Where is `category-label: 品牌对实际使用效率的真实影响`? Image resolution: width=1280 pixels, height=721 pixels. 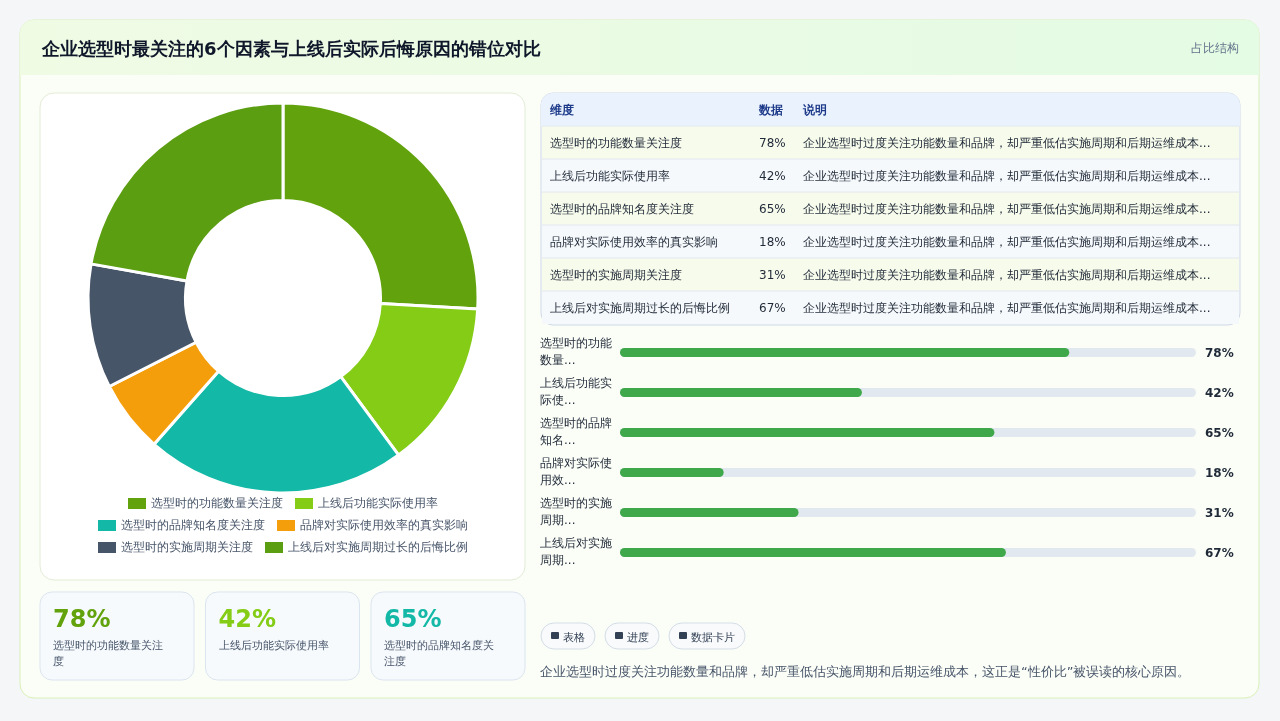
category-label: 品牌对实际使用效率的真实影响 is located at coordinates (634, 242).